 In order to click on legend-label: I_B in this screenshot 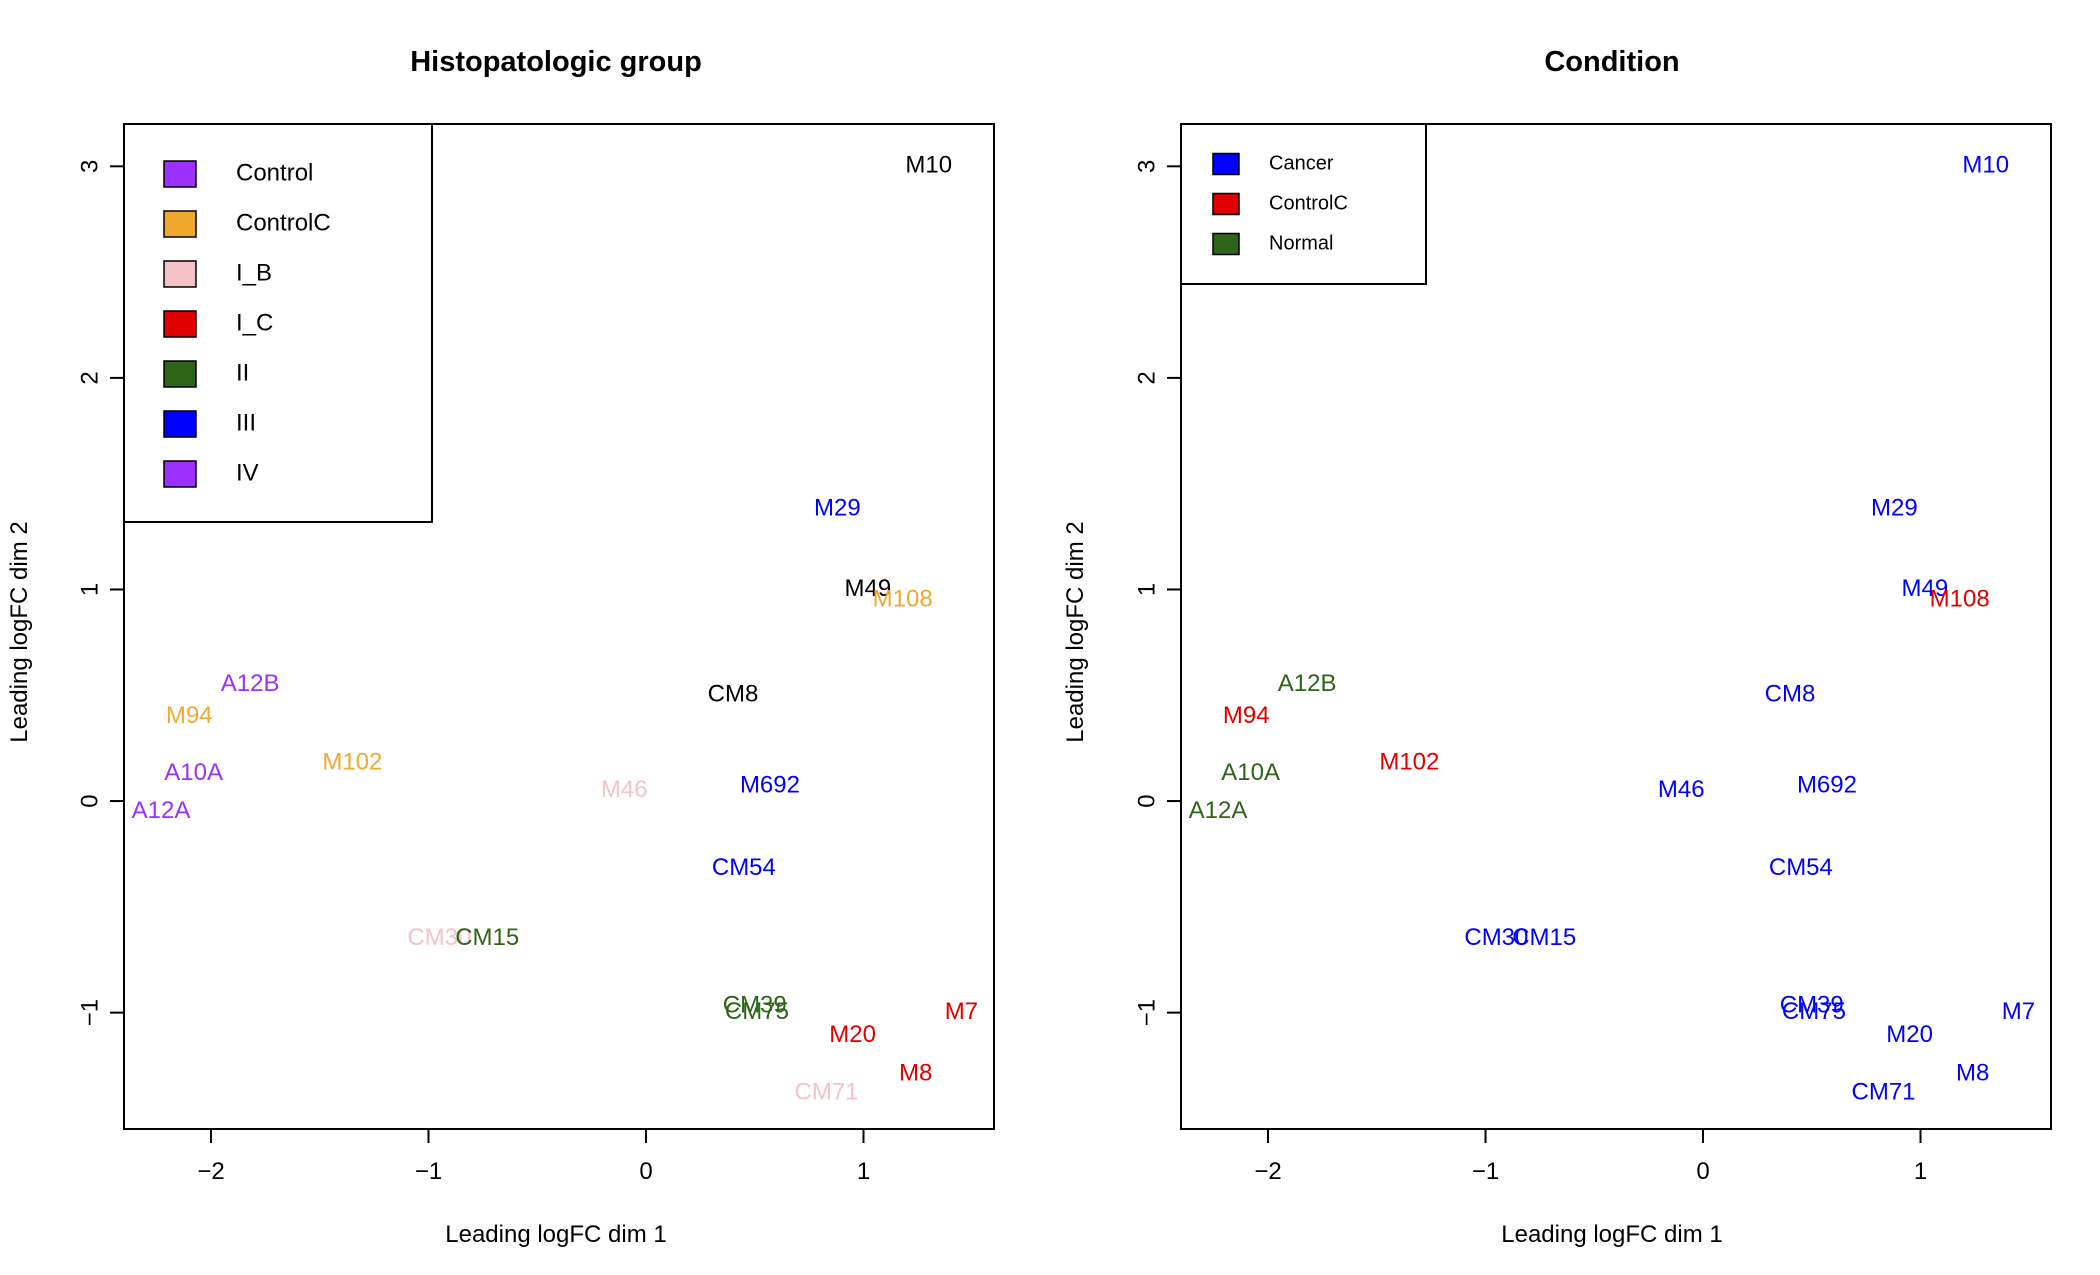, I will do `click(254, 272)`.